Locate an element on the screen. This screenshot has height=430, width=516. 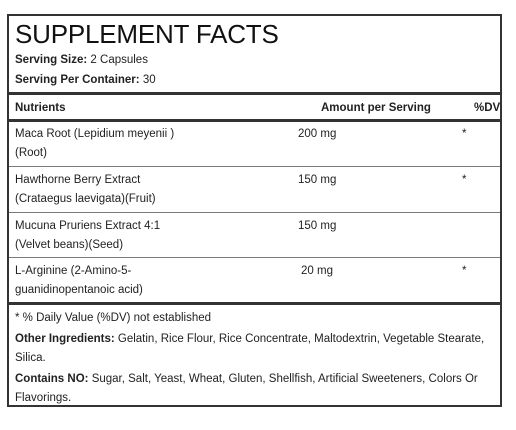
header-divider-top is located at coordinates (254, 93).